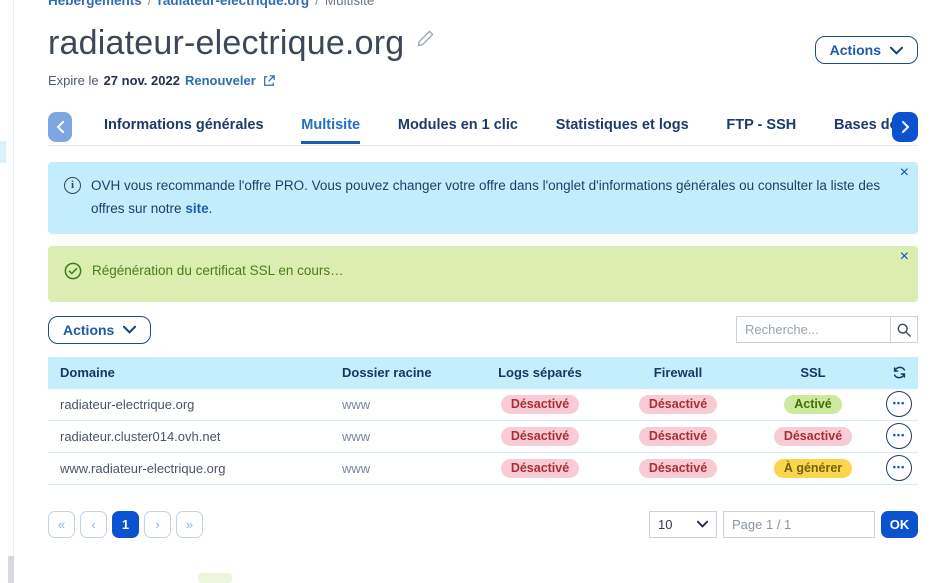 The image size is (947, 583). I want to click on search-button, so click(904, 330).